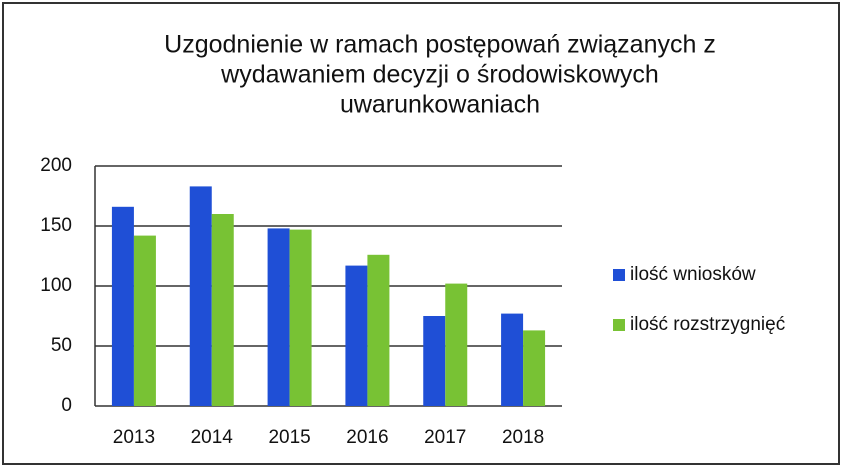 The image size is (844, 468). Describe the element at coordinates (134, 437) in the screenshot. I see `x-tick-label: 2013` at that location.